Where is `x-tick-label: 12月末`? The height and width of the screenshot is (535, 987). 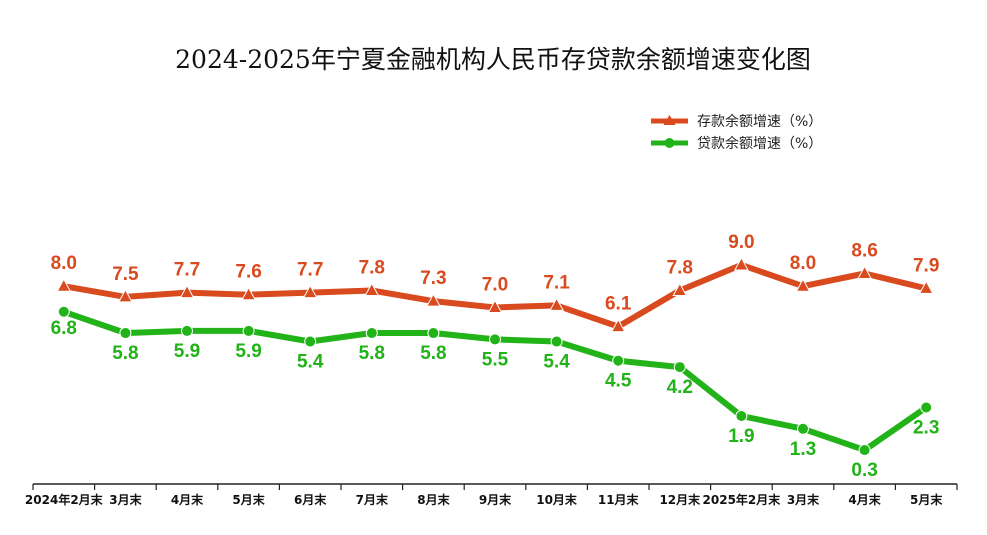 x-tick-label: 12月末 is located at coordinates (680, 499).